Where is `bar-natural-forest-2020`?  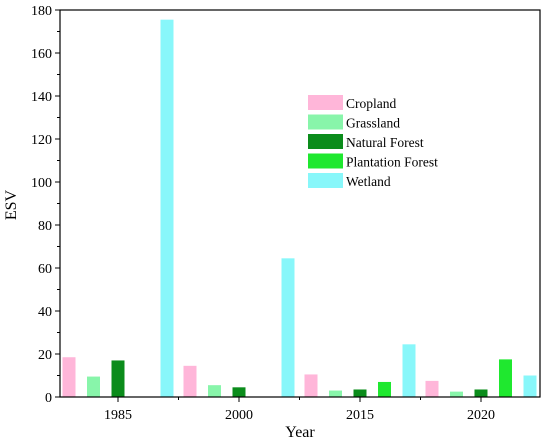
bar-natural-forest-2020 is located at coordinates (481, 393).